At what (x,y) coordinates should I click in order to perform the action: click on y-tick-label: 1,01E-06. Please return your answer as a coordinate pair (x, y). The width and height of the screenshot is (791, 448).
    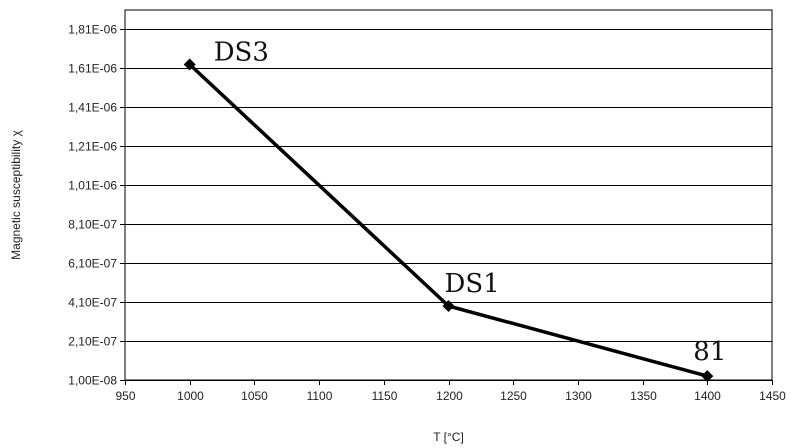
    Looking at the image, I should click on (92, 186).